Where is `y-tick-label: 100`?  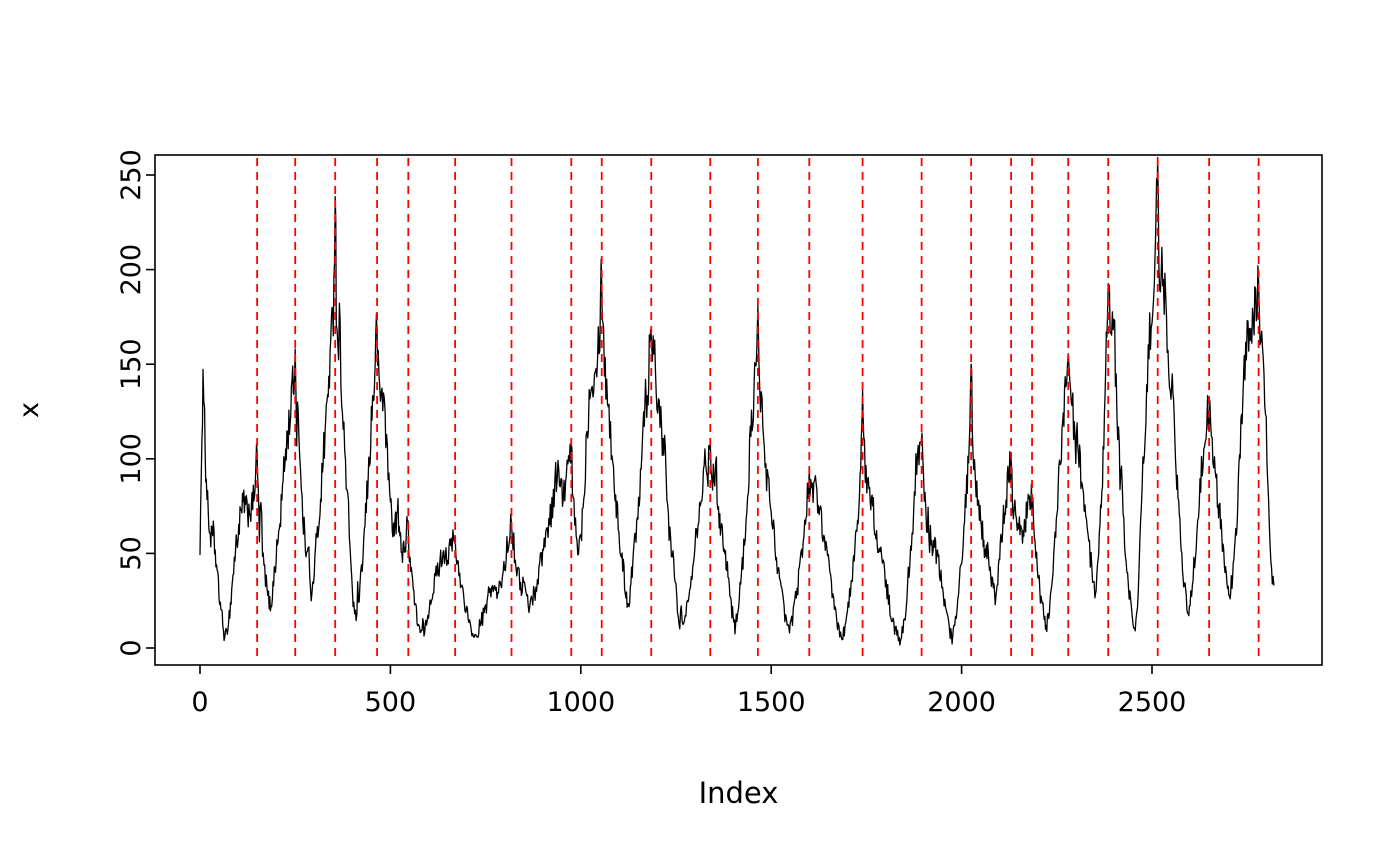 y-tick-label: 100 is located at coordinates (131, 459).